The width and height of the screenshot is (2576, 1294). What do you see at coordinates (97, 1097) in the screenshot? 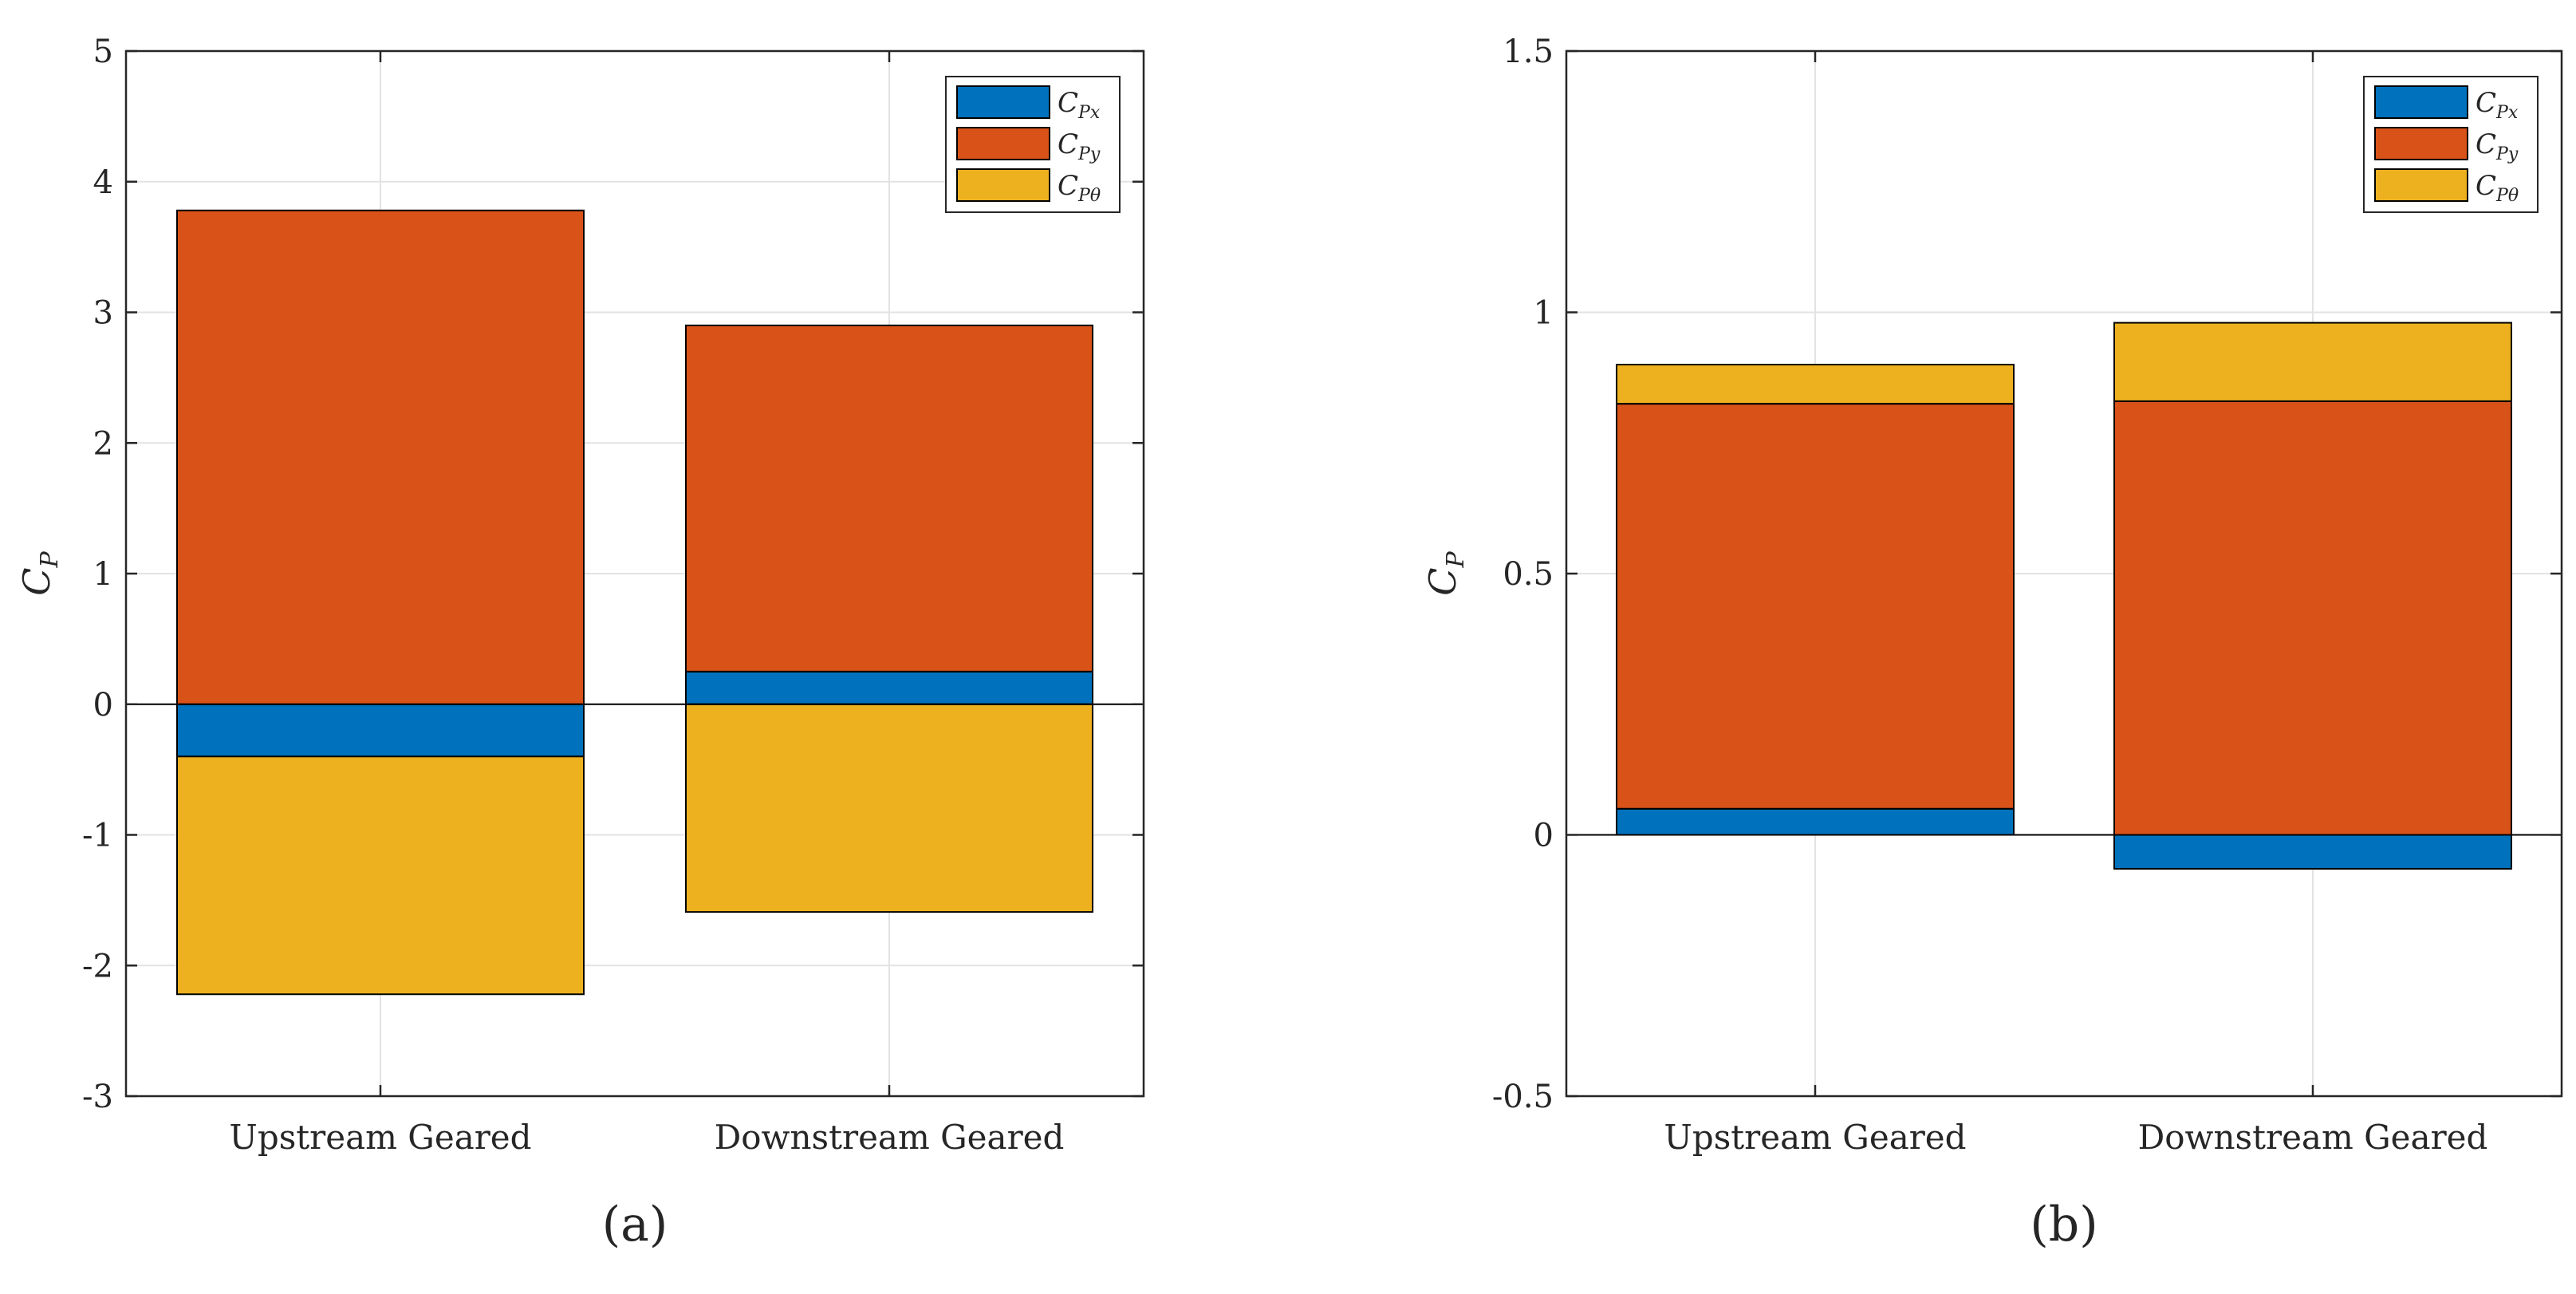
I see `y-tick-label: -3` at bounding box center [97, 1097].